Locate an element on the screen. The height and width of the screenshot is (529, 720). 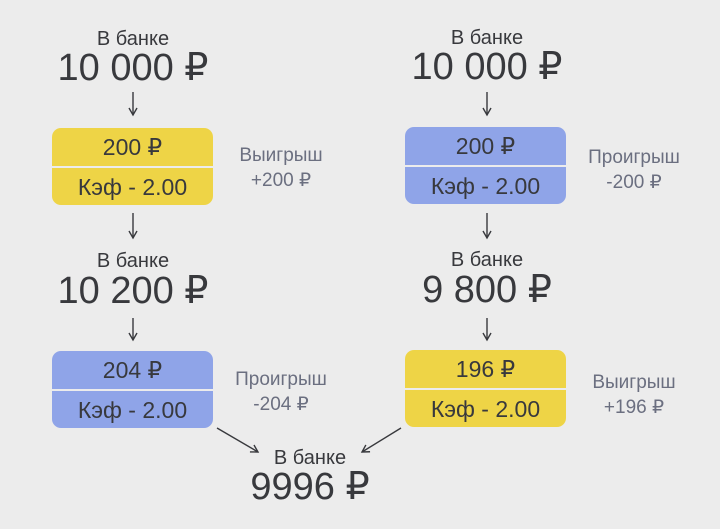
bet-result: Выигрыш +196 ₽ is located at coordinates (634, 395).